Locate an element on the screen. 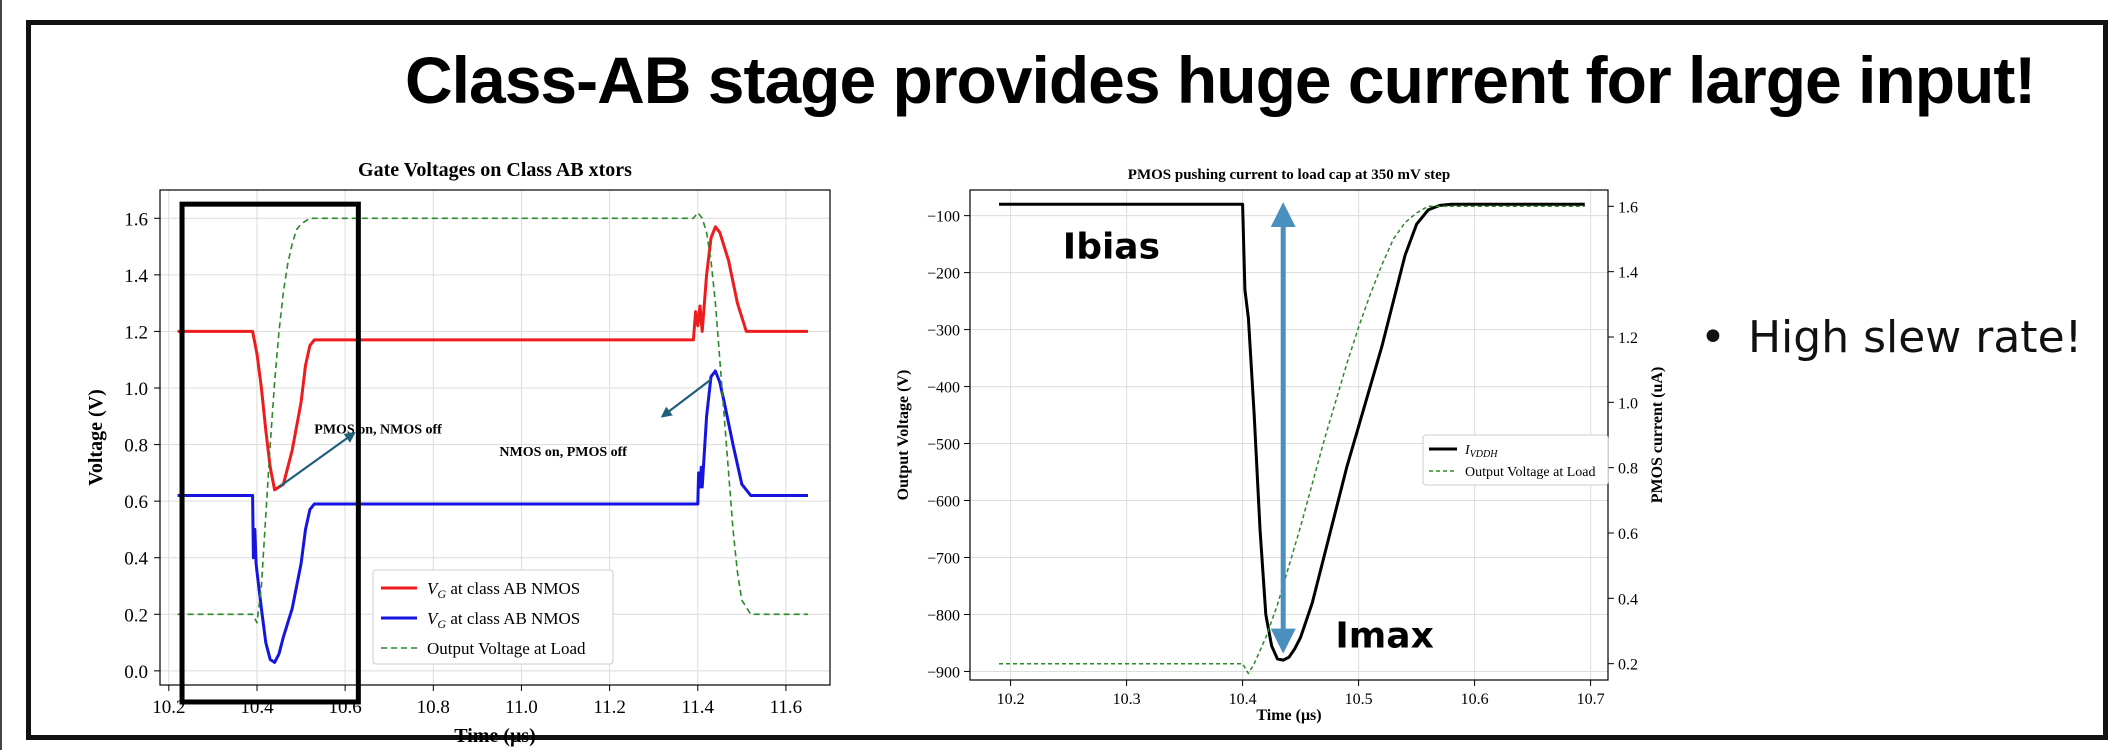  annotation-text: NMOS on, PMOS off is located at coordinates (563, 452).